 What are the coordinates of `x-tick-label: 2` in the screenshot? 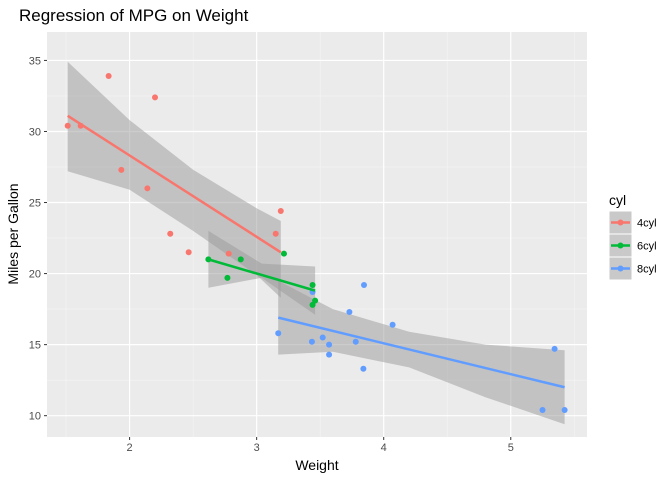 It's located at (130, 448).